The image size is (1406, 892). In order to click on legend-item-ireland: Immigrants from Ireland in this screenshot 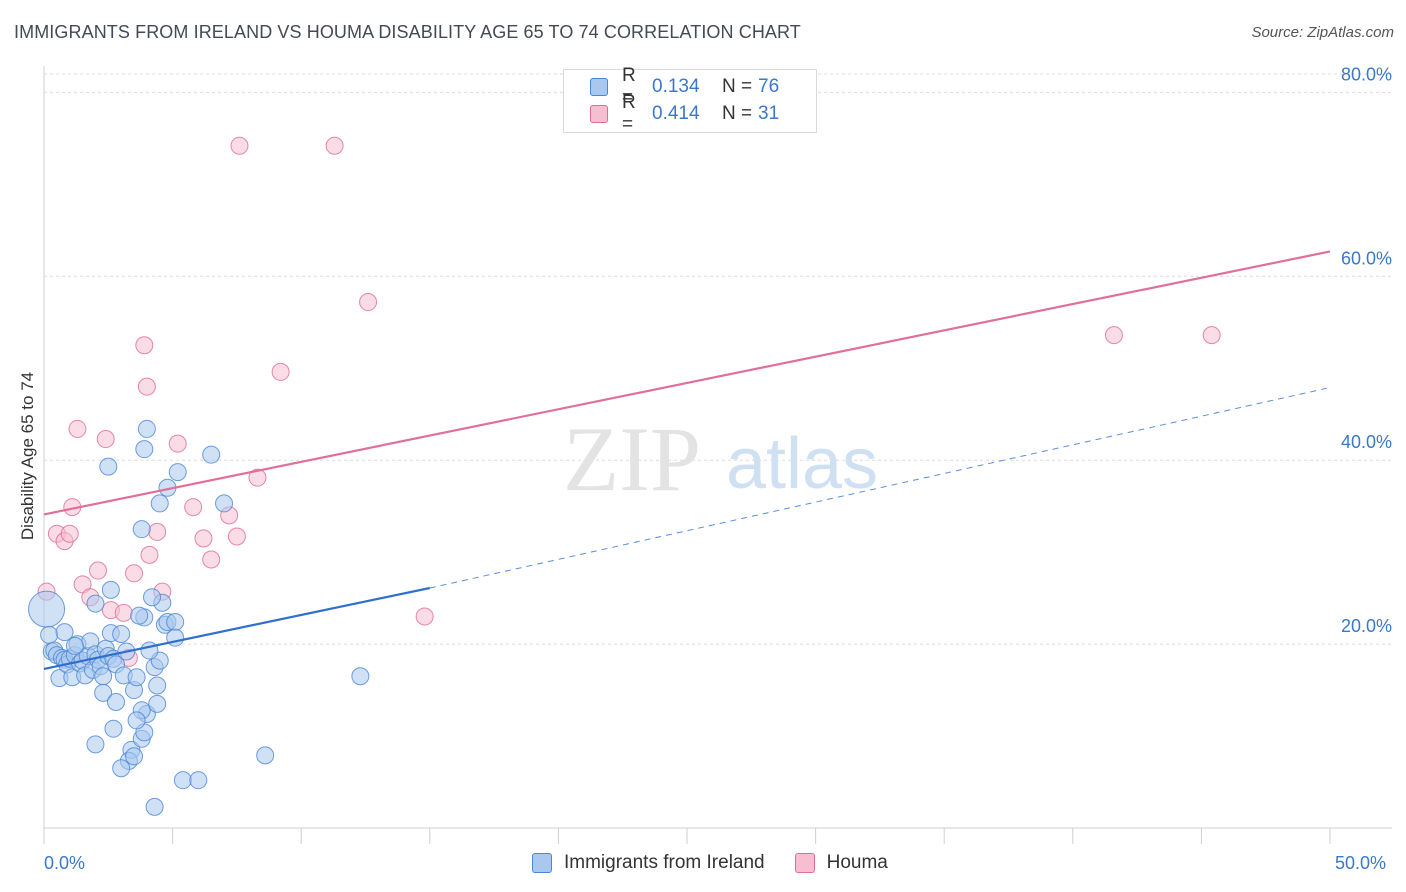, I will do `click(648, 863)`.